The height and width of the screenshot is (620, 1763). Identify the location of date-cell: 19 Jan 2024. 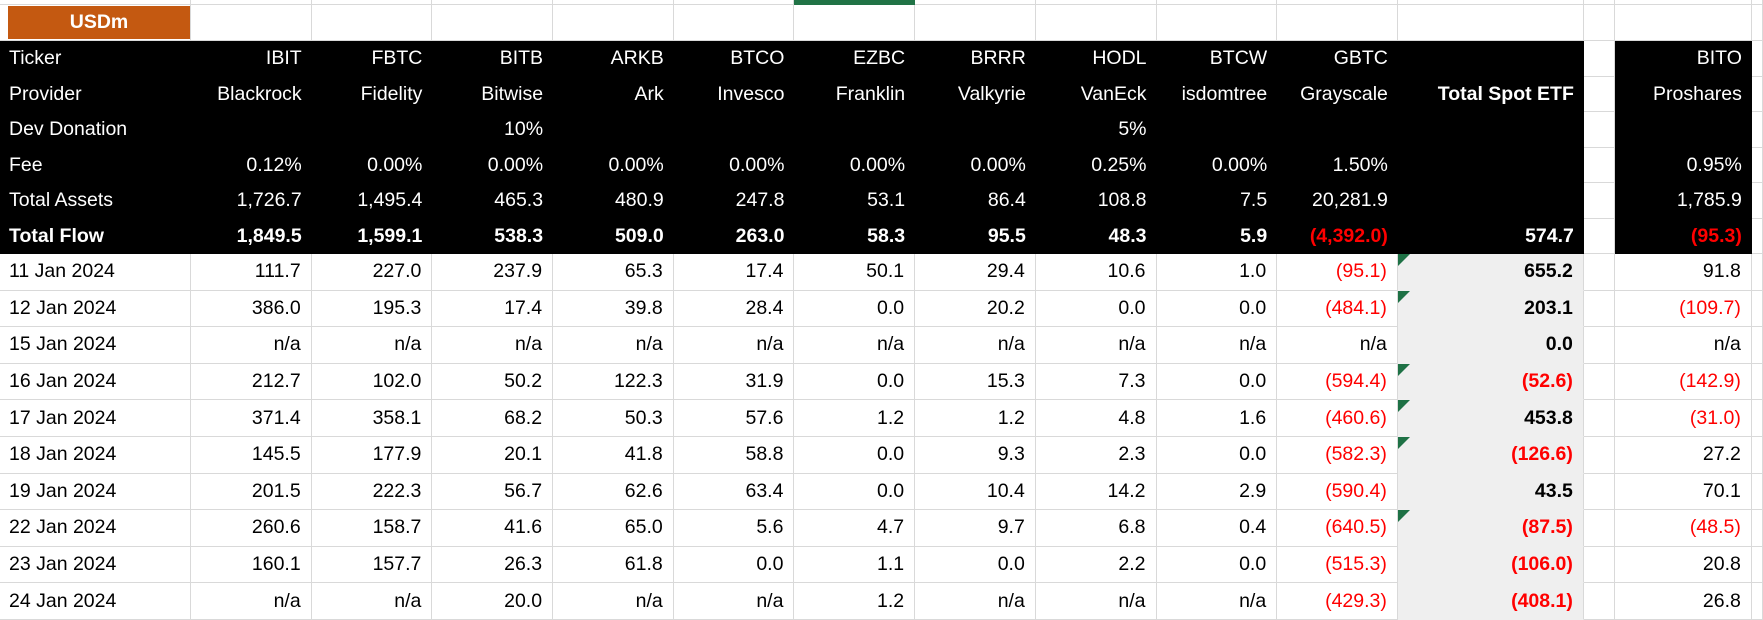
(95, 492).